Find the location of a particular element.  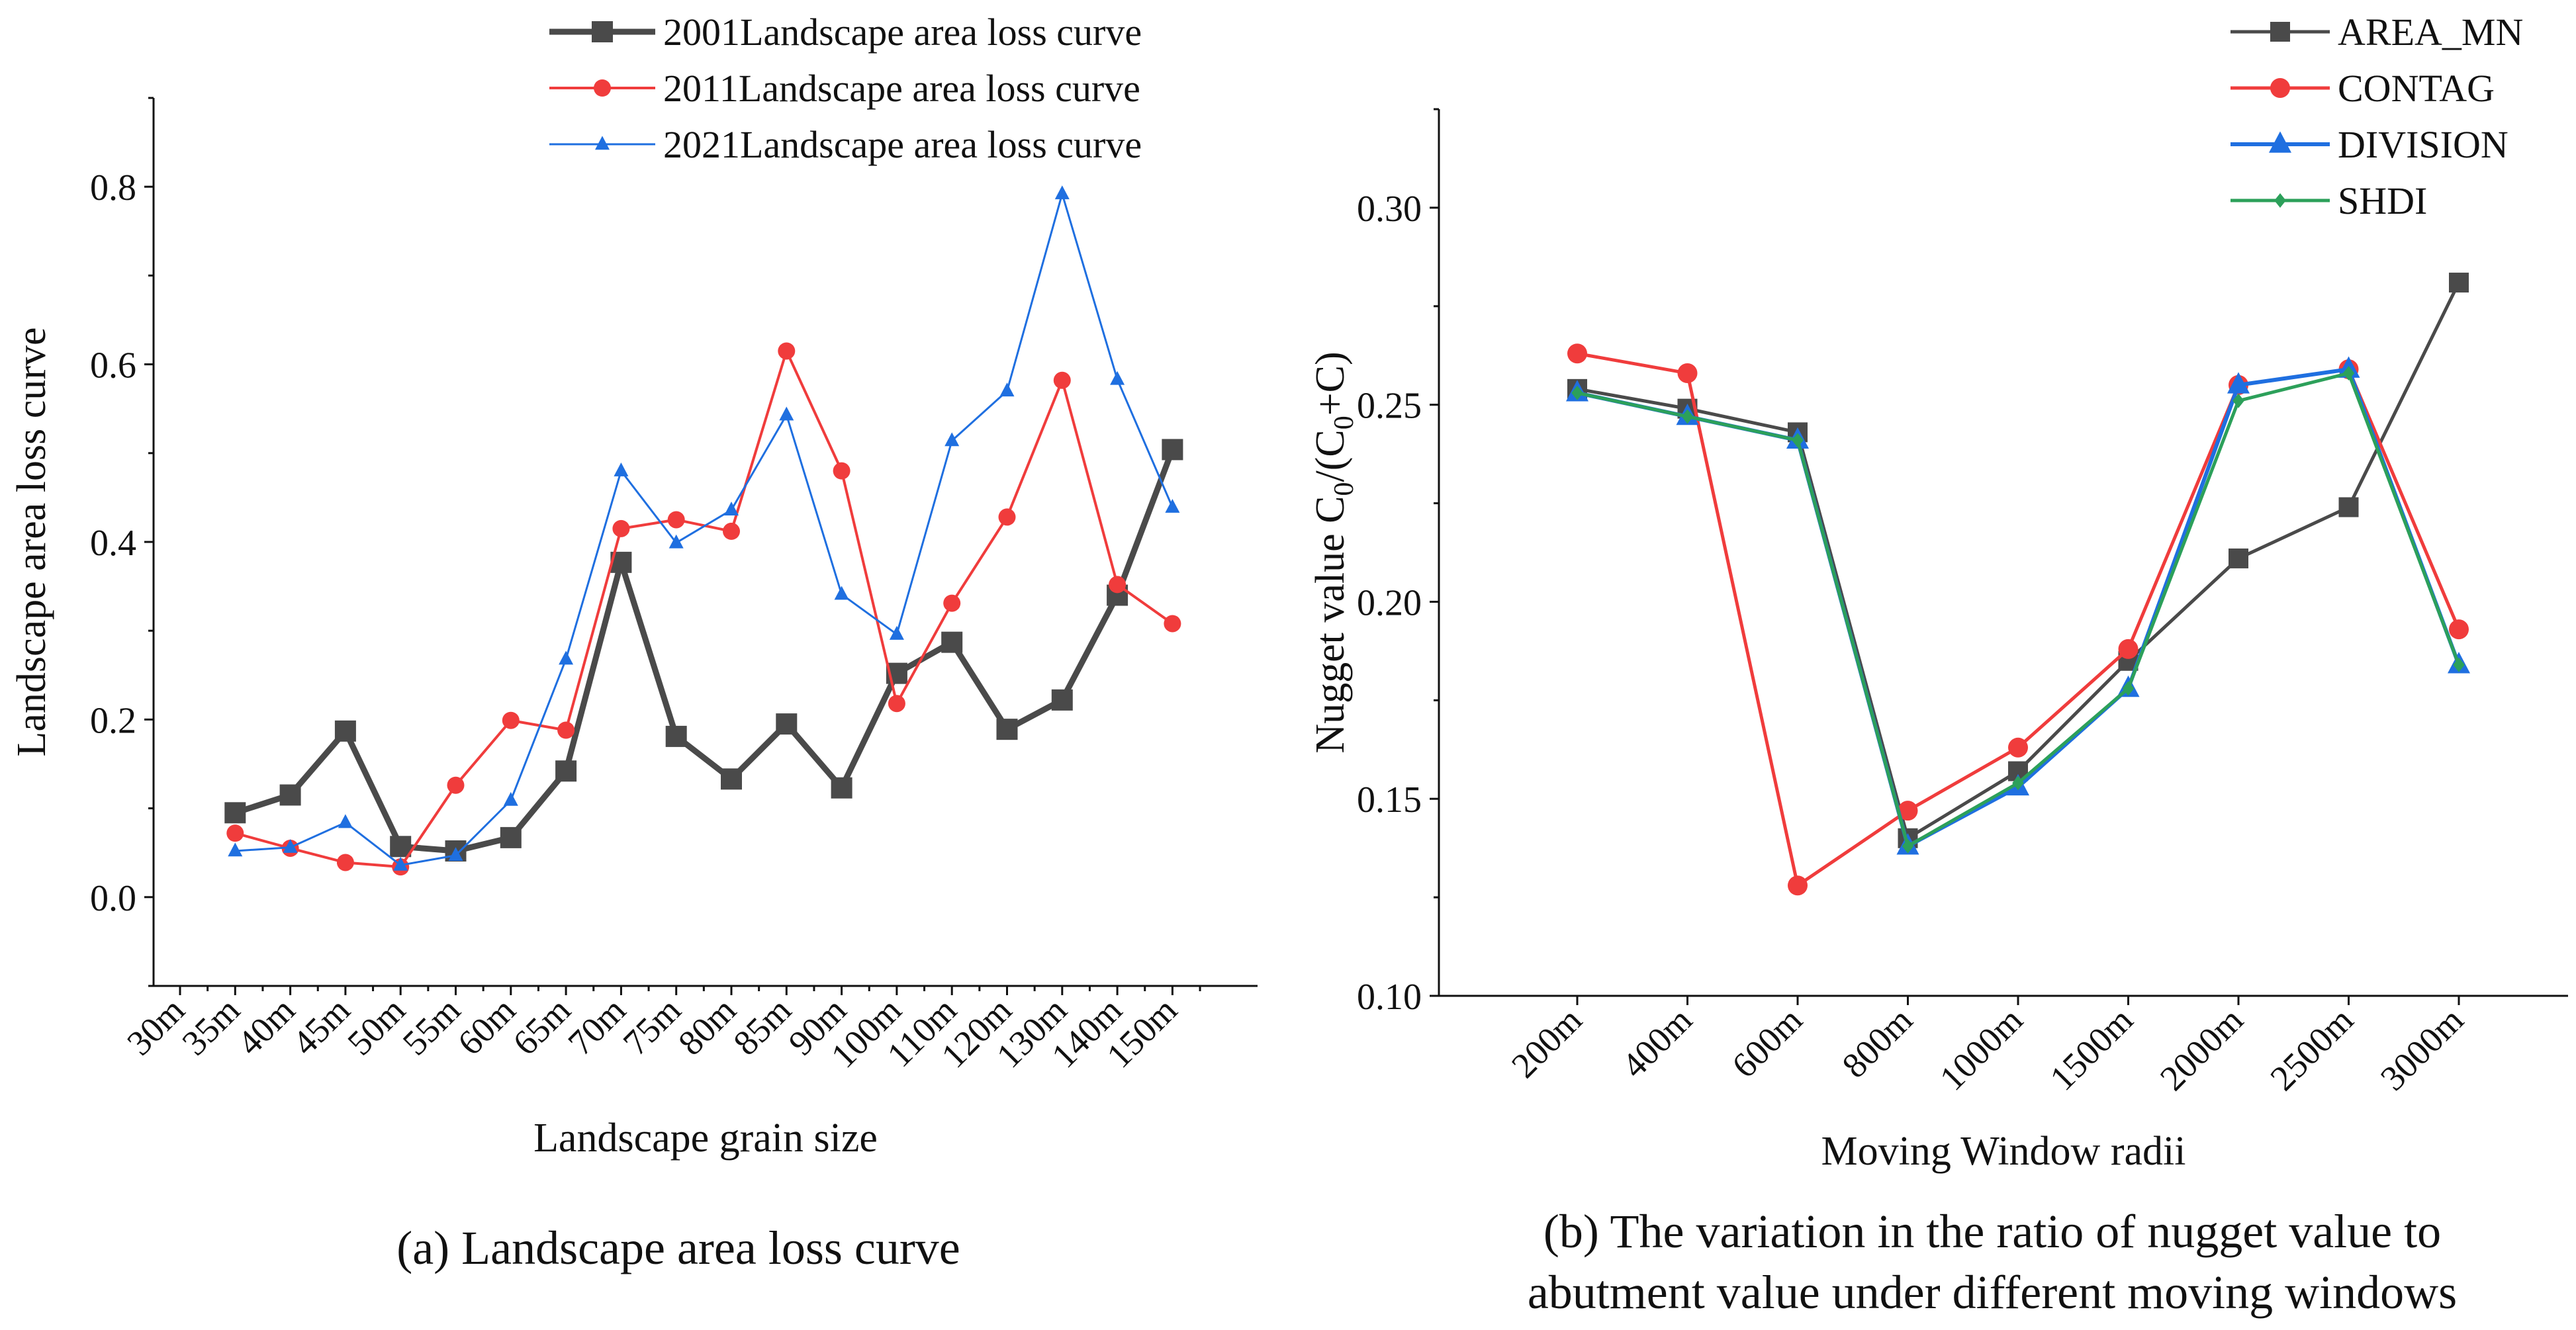

y-tick-label: 0.8 is located at coordinates (113, 187).